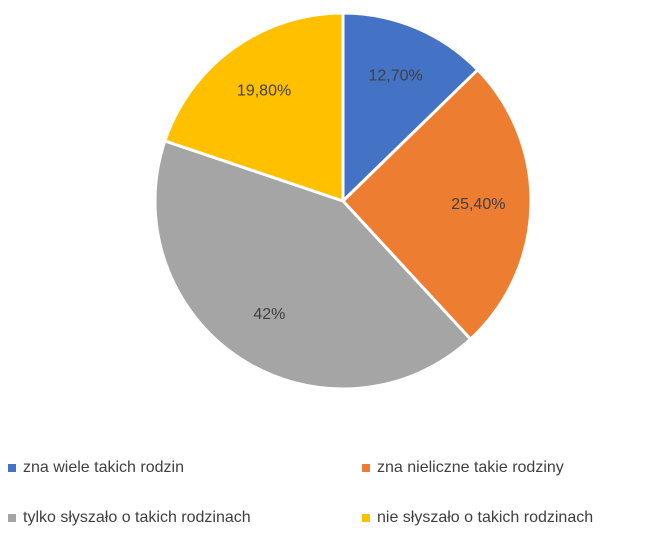 This screenshot has height=533, width=665. What do you see at coordinates (269, 314) in the screenshot?
I see `data-label: 42%` at bounding box center [269, 314].